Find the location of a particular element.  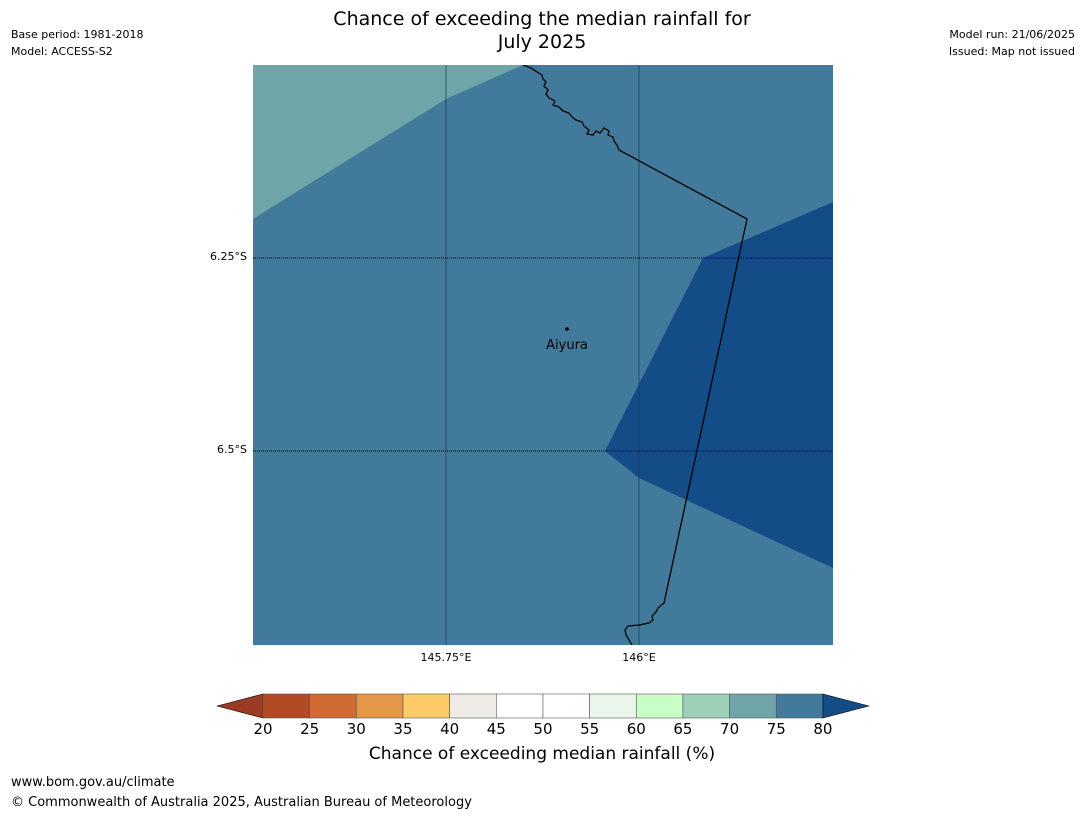

colorbar-tick-label: 25 is located at coordinates (310, 729).